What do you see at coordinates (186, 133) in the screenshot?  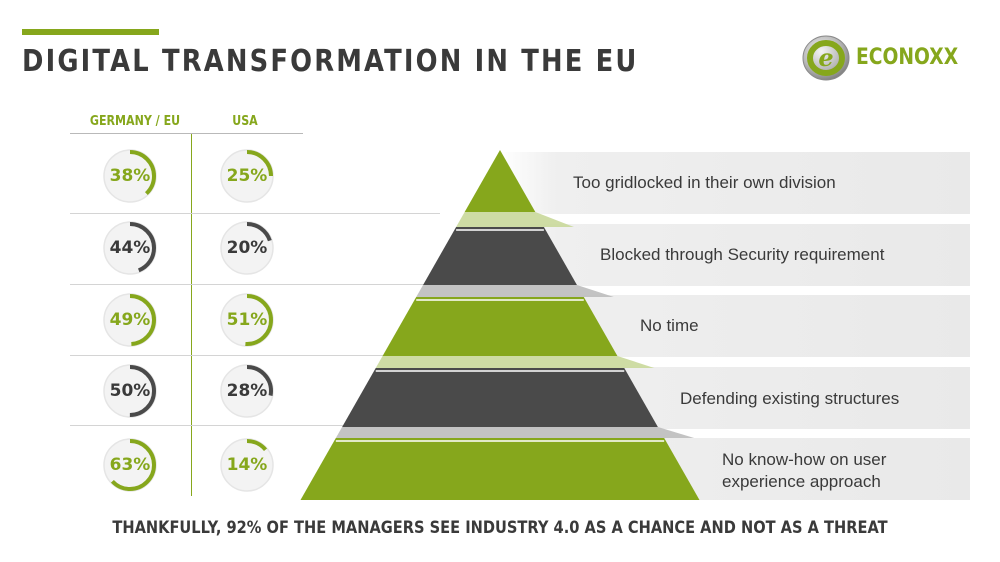 I see `header-divider` at bounding box center [186, 133].